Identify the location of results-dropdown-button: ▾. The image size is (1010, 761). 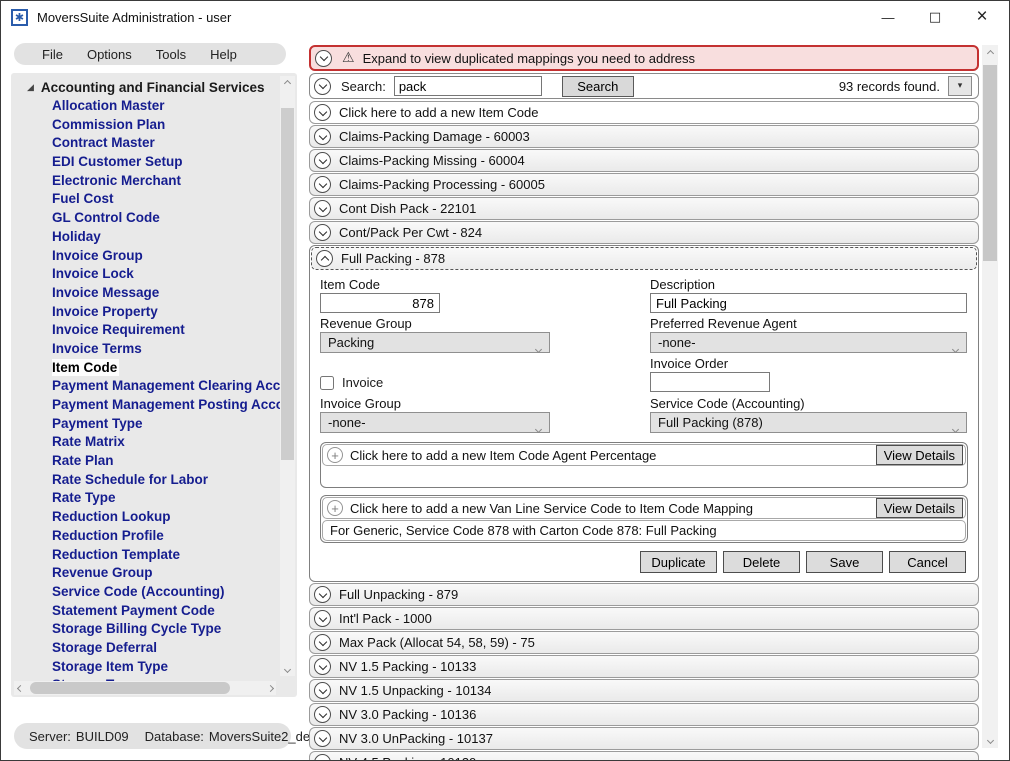
(960, 86).